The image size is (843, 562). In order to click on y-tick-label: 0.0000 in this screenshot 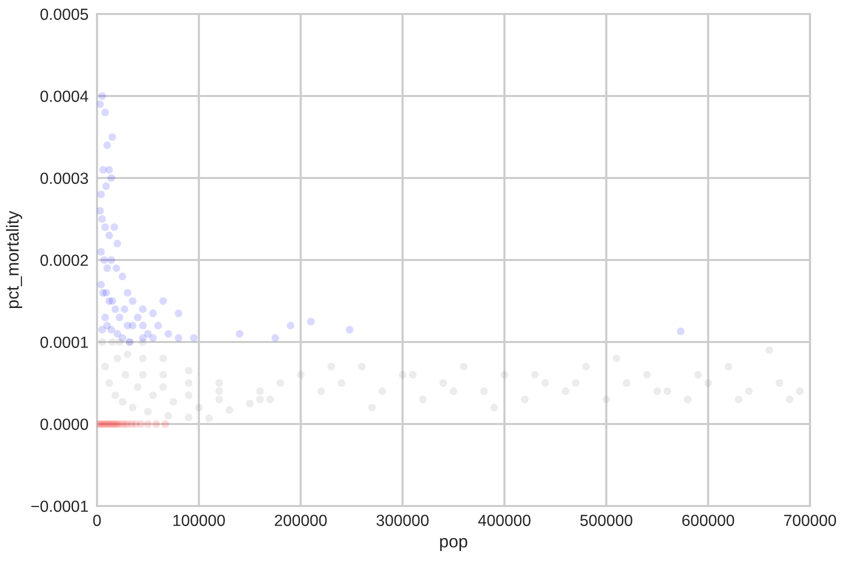, I will do `click(64, 424)`.